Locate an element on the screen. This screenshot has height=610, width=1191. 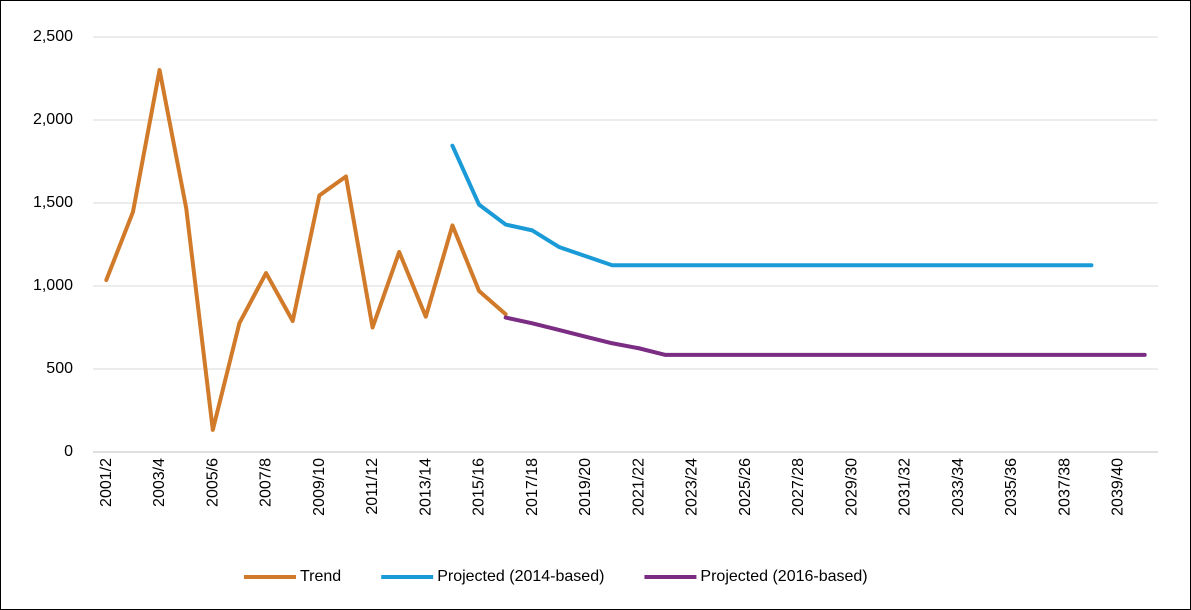
x-tick-label: 2025/26 is located at coordinates (745, 487).